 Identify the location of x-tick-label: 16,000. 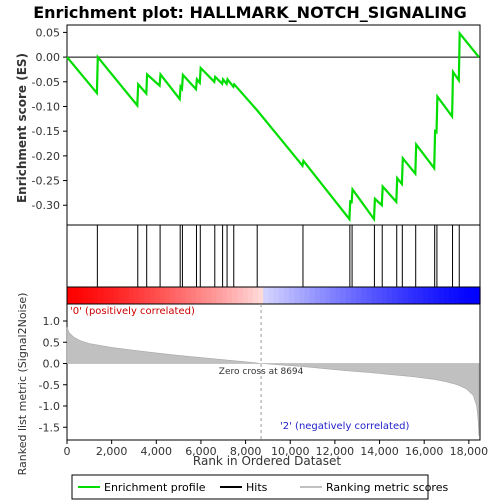
(424, 451).